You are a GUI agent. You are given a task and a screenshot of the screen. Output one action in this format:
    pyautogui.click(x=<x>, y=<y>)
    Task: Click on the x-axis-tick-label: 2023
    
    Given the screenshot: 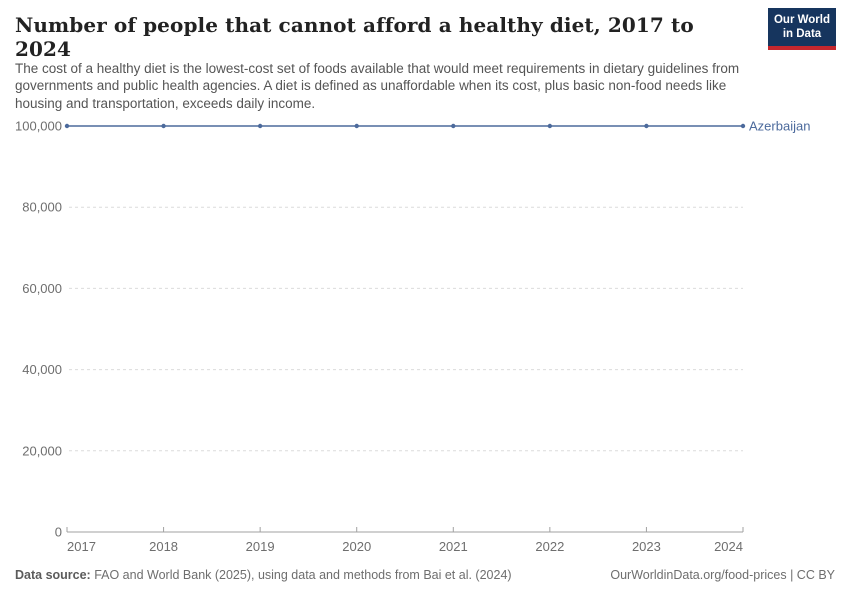 What is the action you would take?
    pyautogui.click(x=646, y=546)
    